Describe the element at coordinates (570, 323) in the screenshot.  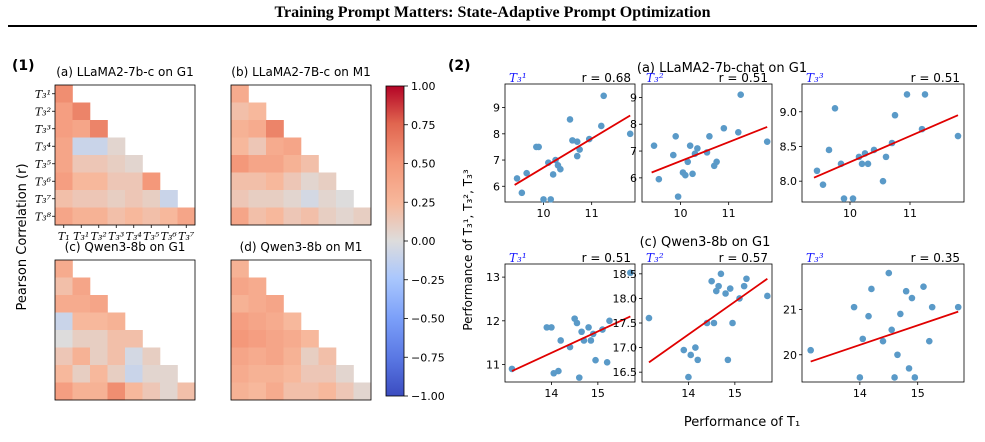
I see `axes-frame` at that location.